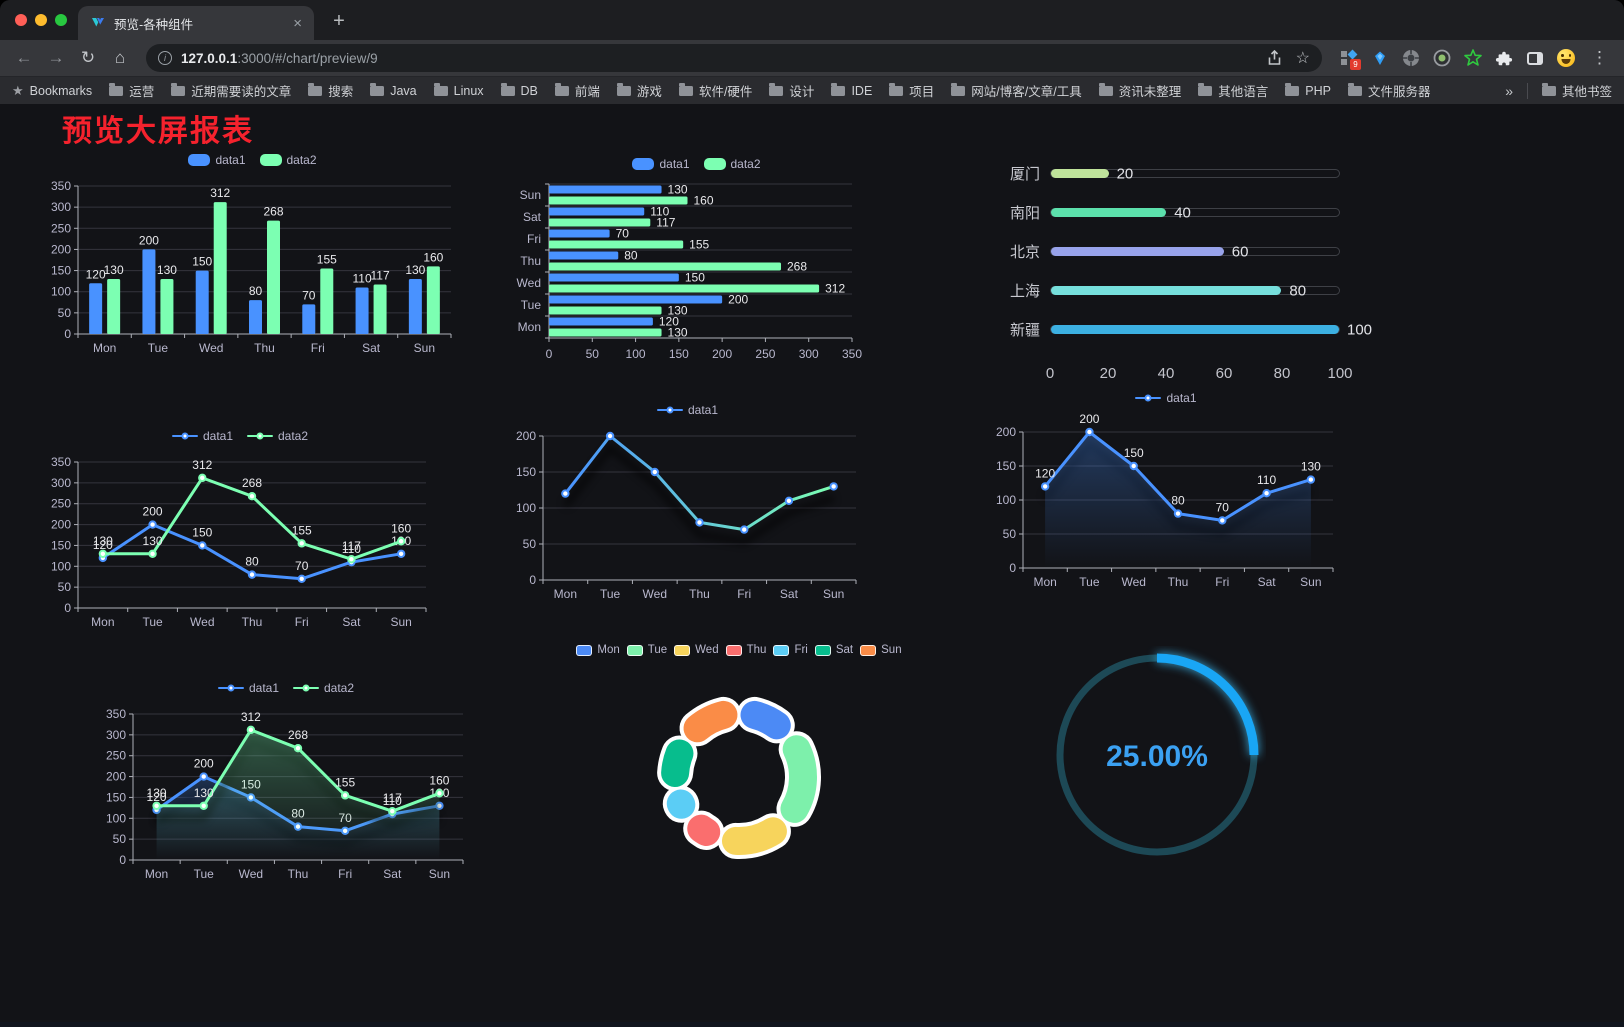 The image size is (1624, 1027). What do you see at coordinates (677, 763) in the screenshot?
I see `slice-Sat` at bounding box center [677, 763].